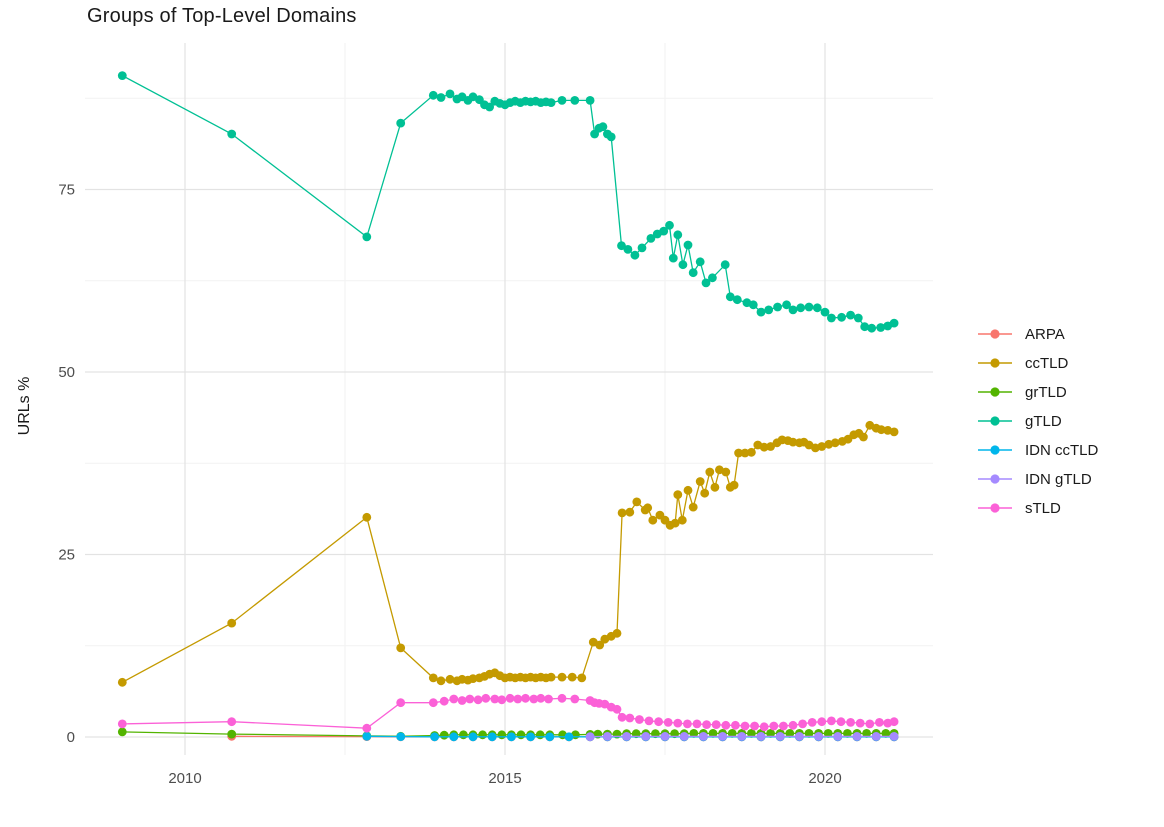 The image size is (1164, 827). What do you see at coordinates (504, 778) in the screenshot?
I see `x-tick-label: 2015` at bounding box center [504, 778].